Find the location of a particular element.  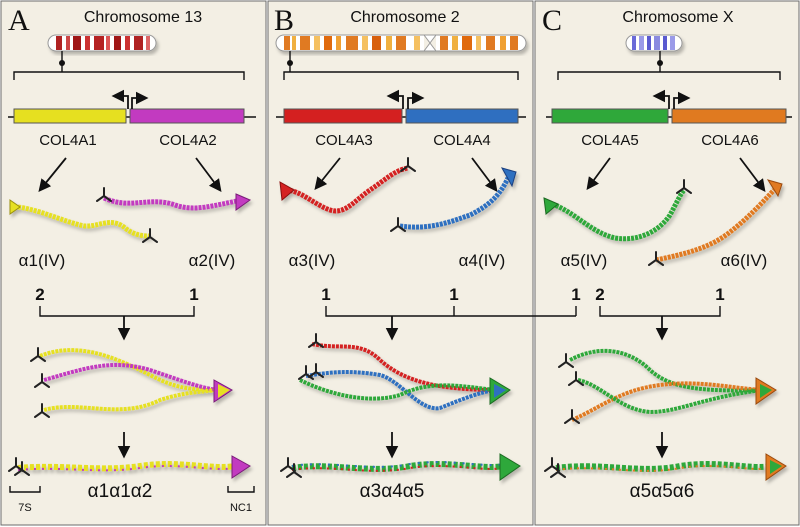

ratio-alpha3: 1 is located at coordinates (325, 294).